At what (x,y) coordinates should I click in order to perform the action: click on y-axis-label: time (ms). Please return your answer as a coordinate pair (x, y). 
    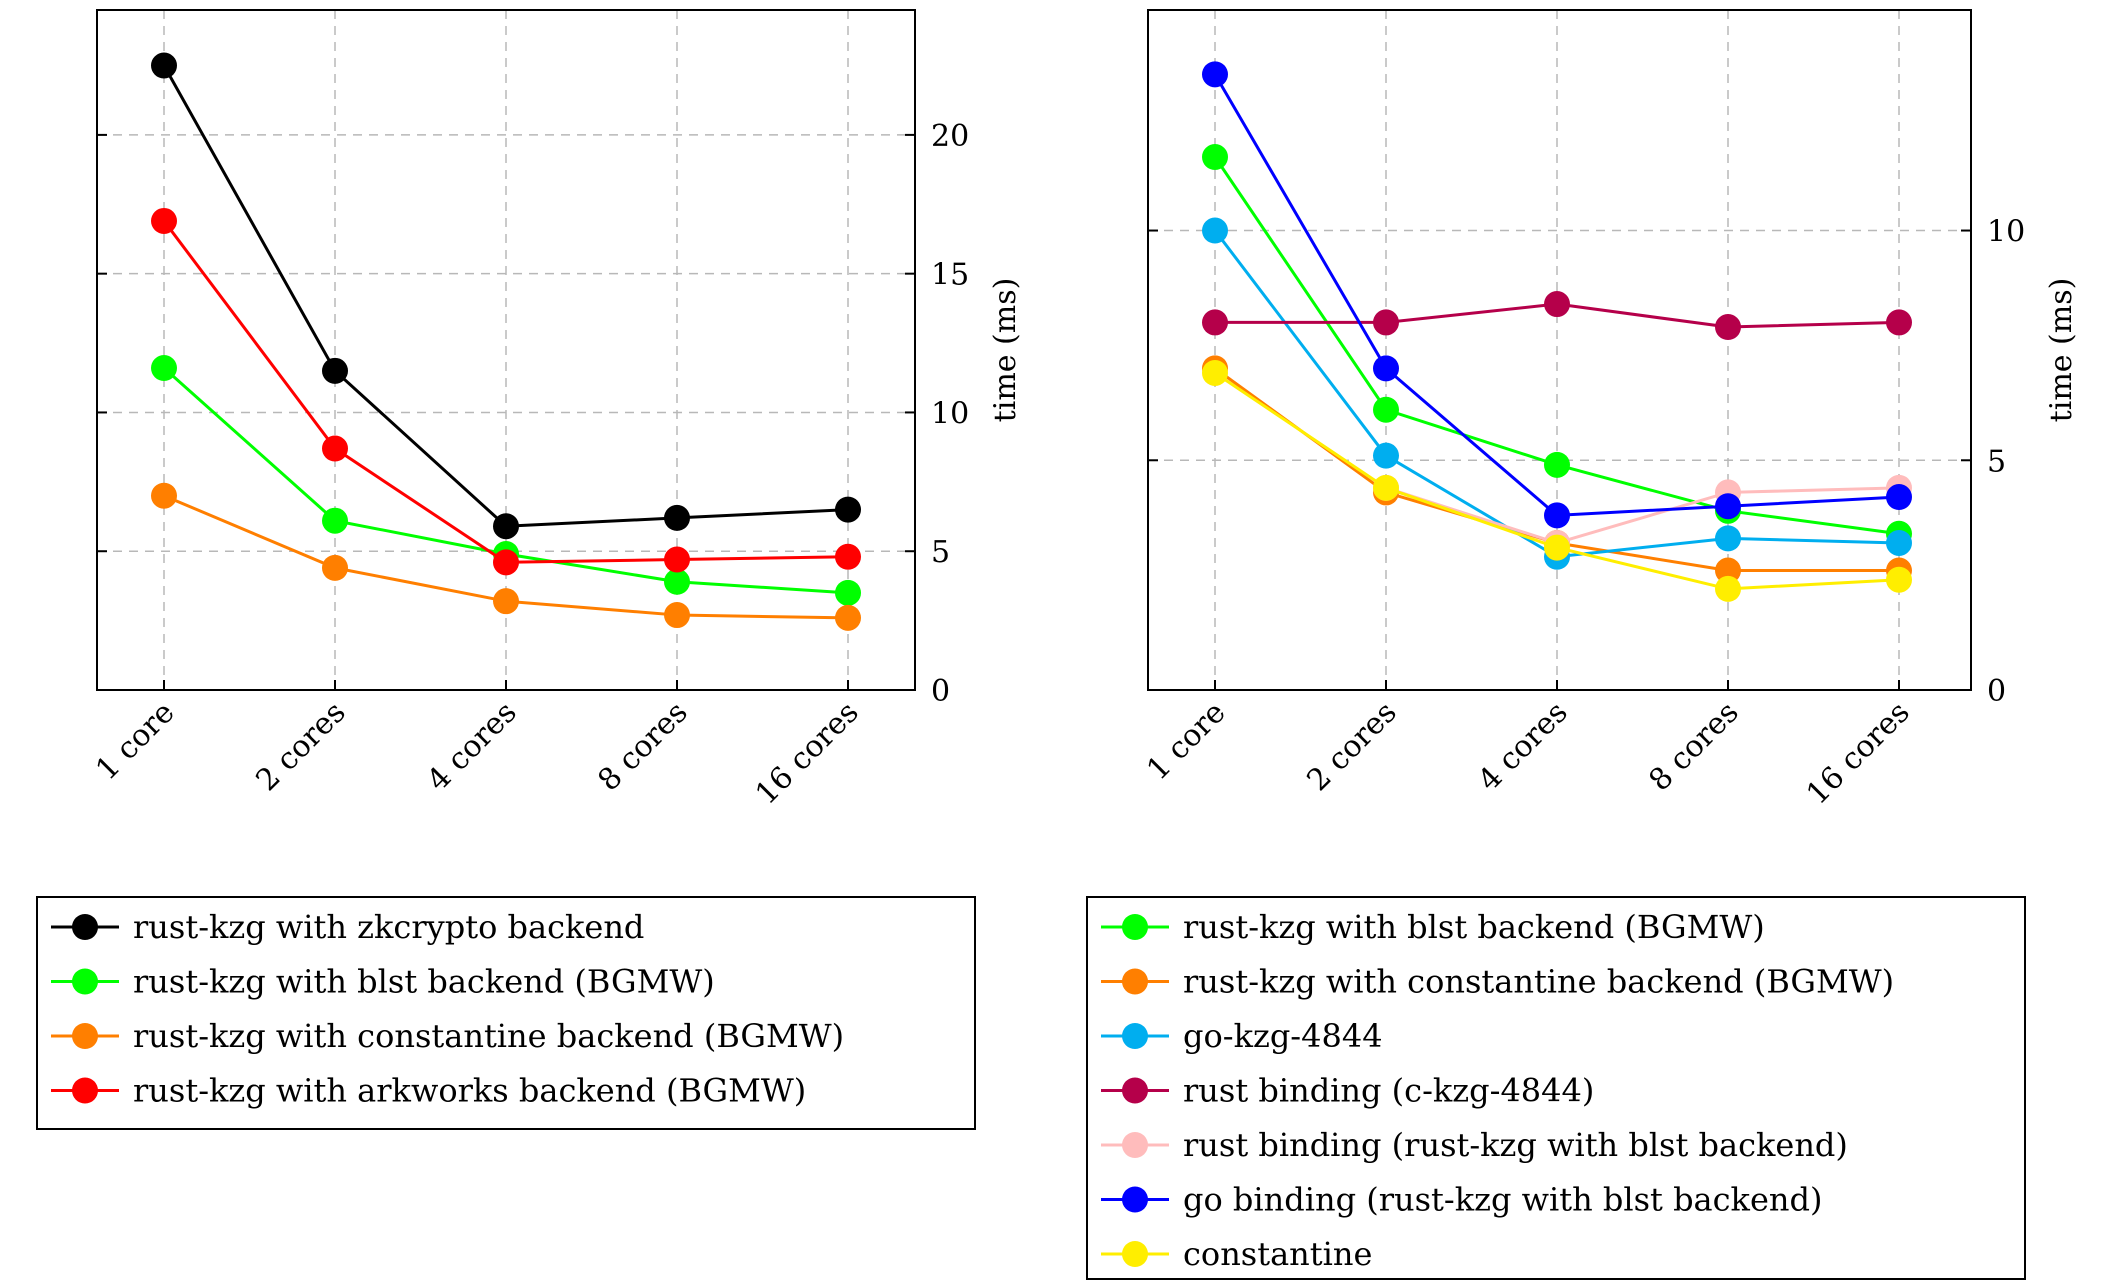
    Looking at the image, I should click on (2061, 350).